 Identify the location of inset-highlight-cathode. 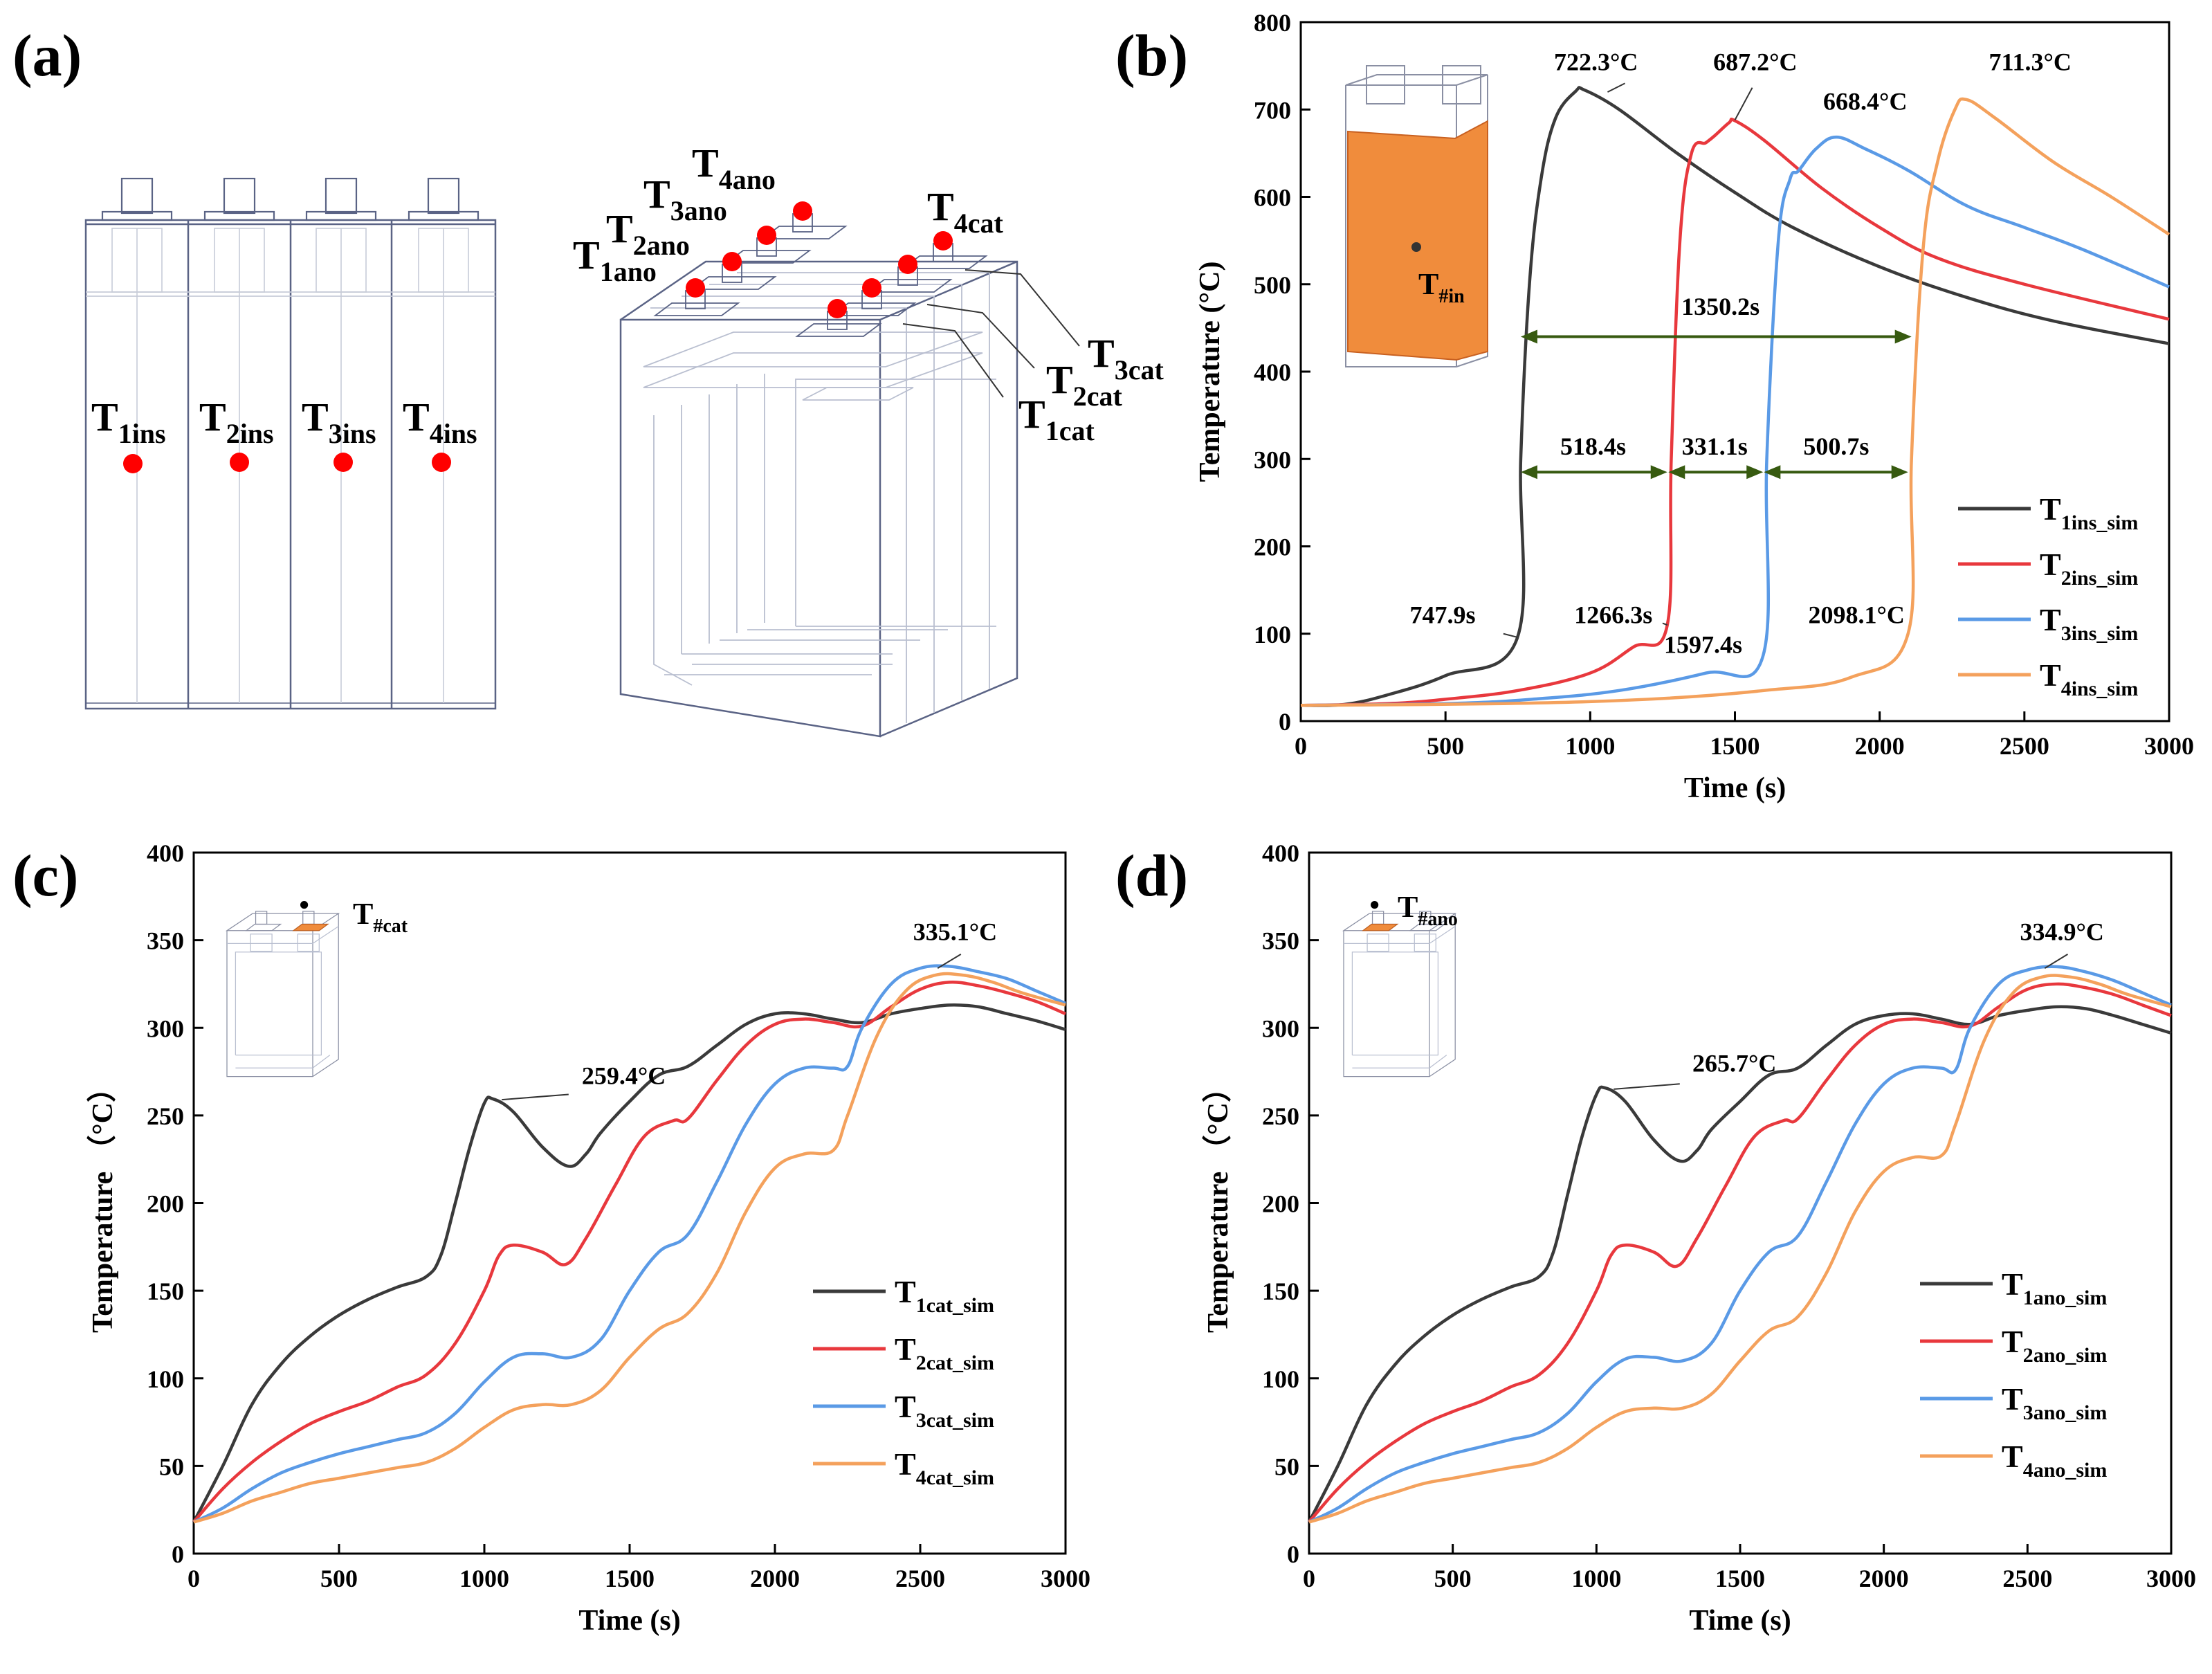
(310, 927).